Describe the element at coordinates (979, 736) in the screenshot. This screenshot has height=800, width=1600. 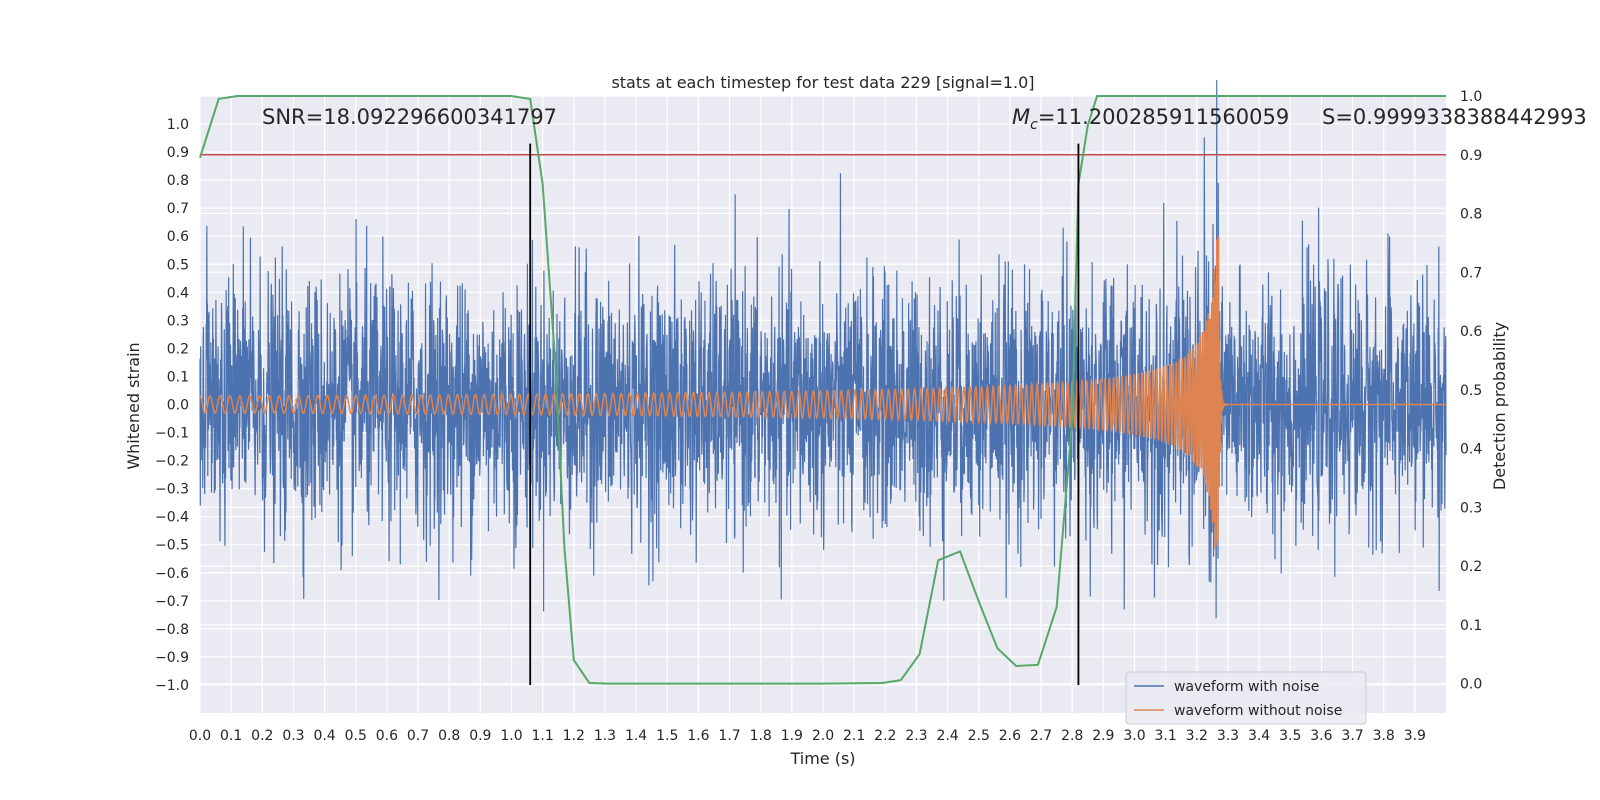
I see `x-tick-label: 2.5` at that location.